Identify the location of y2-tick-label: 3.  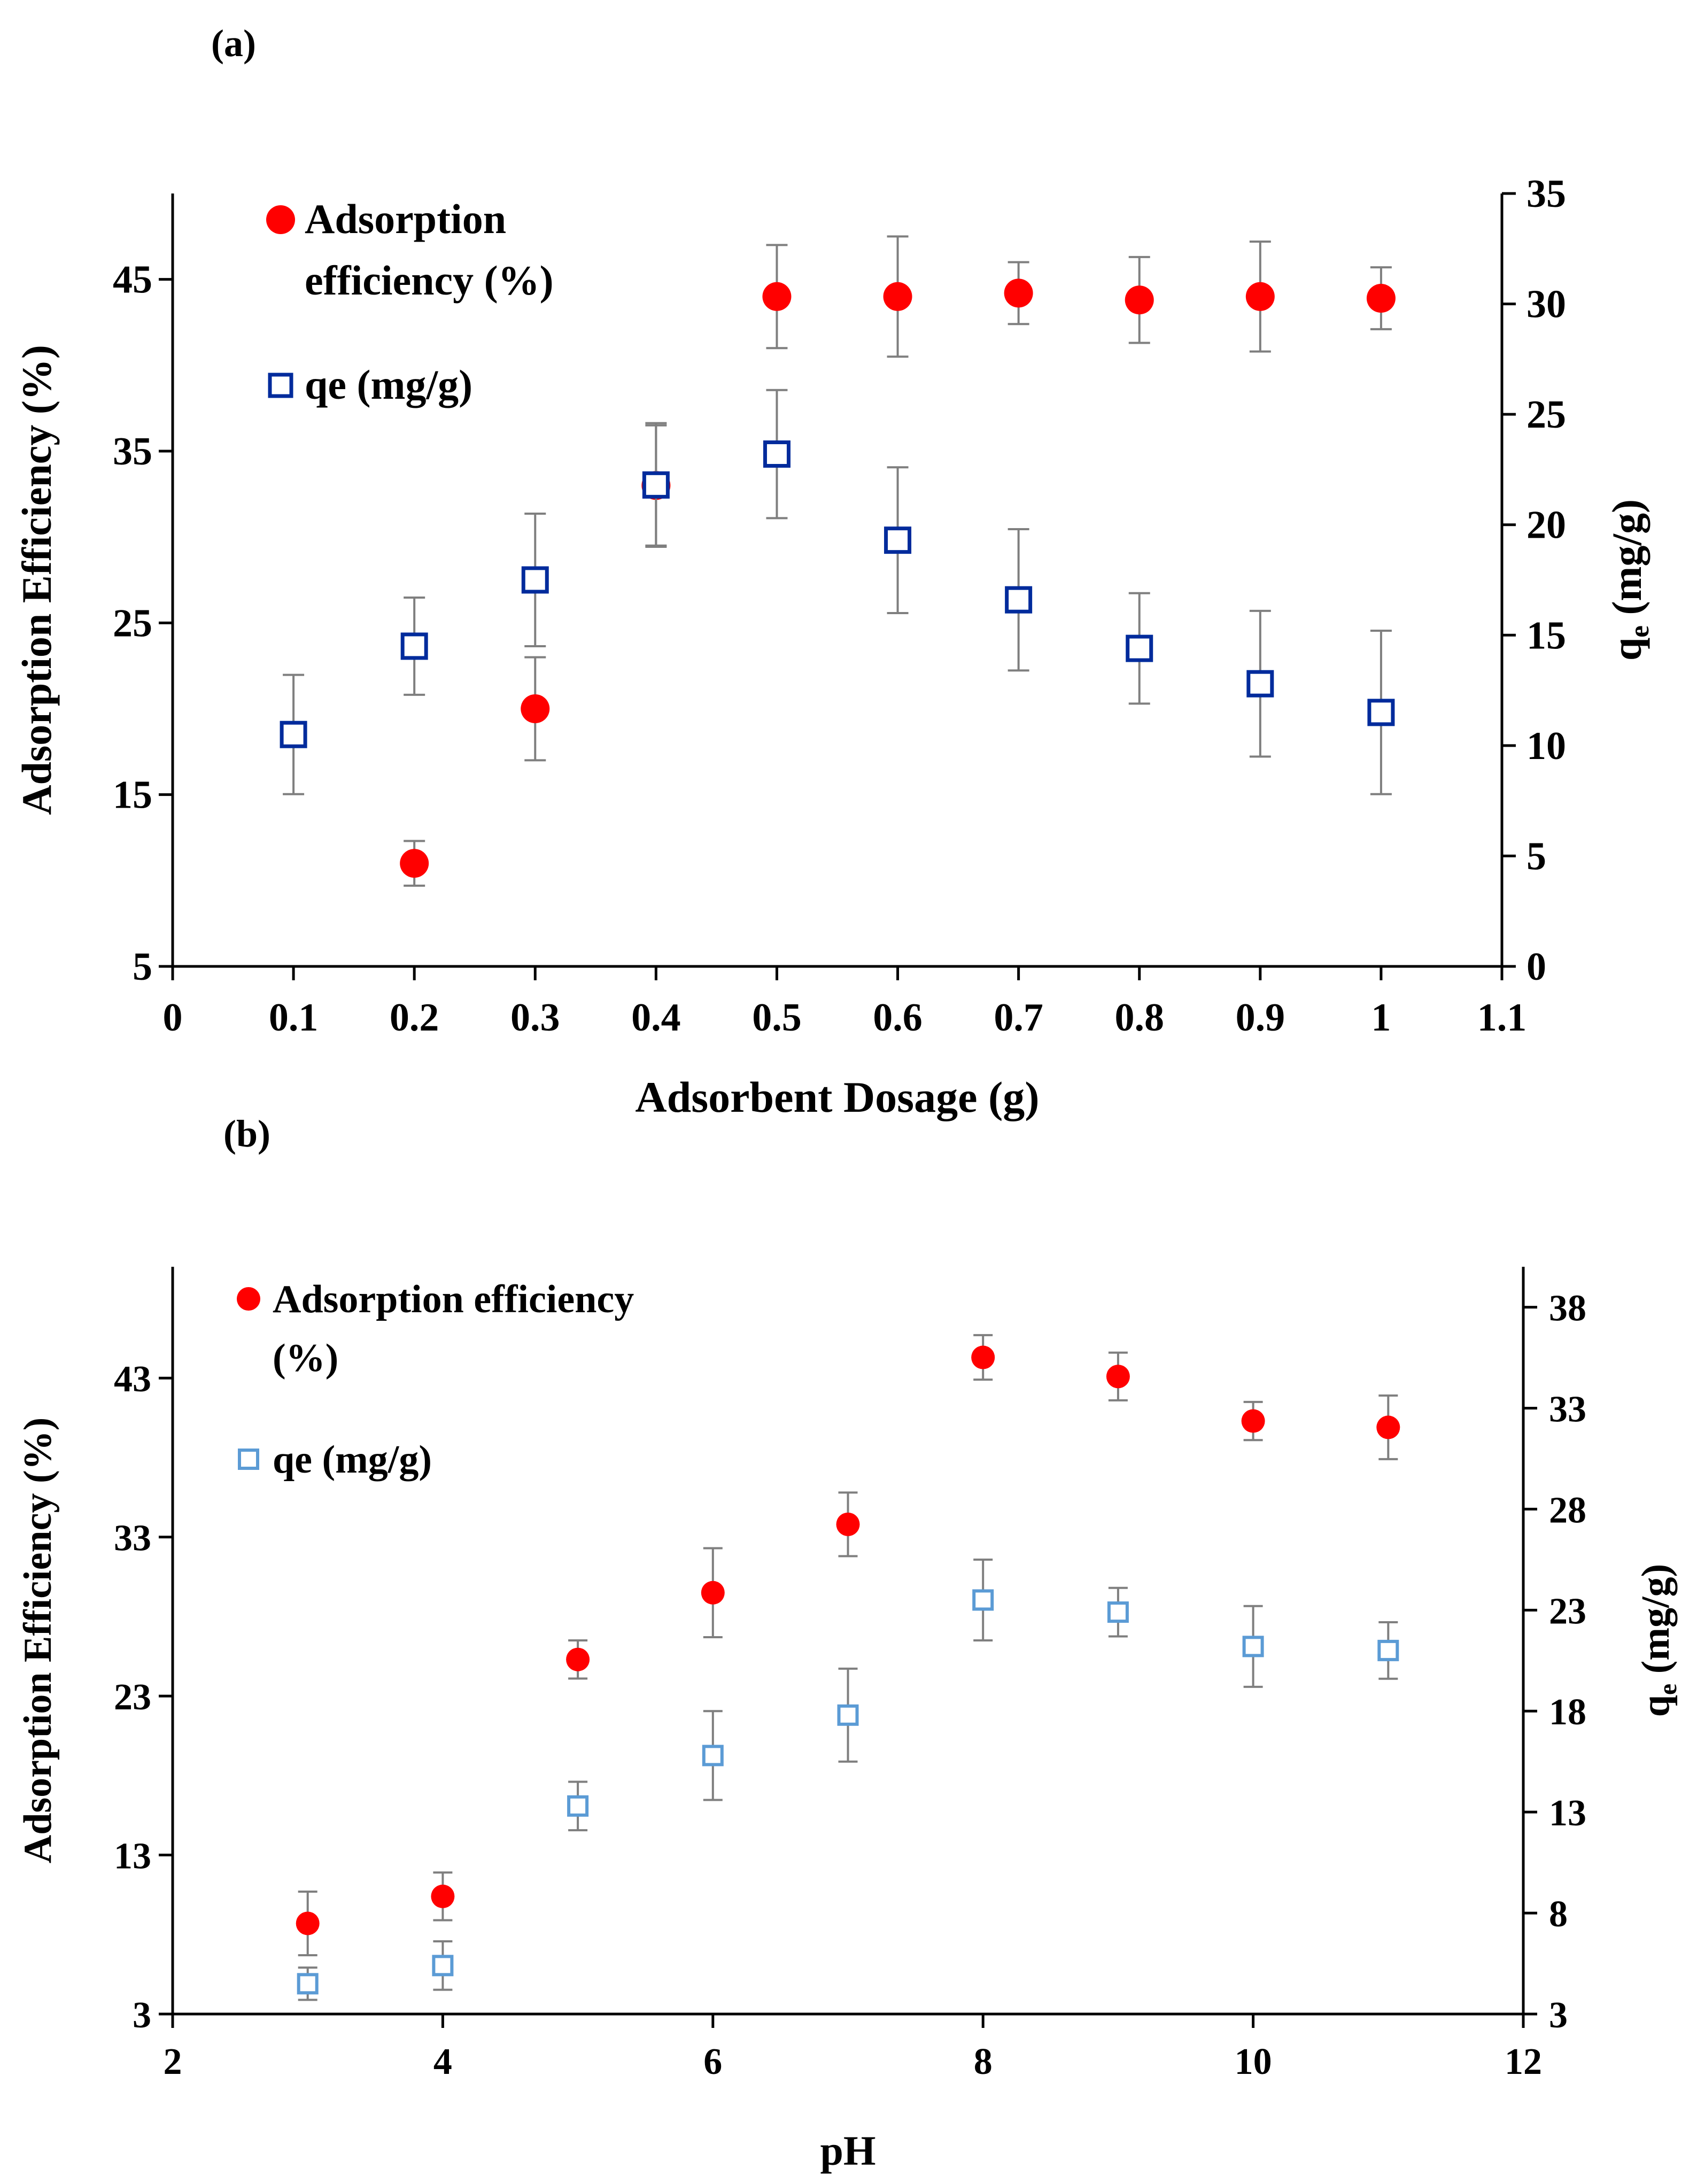
(1558, 2016).